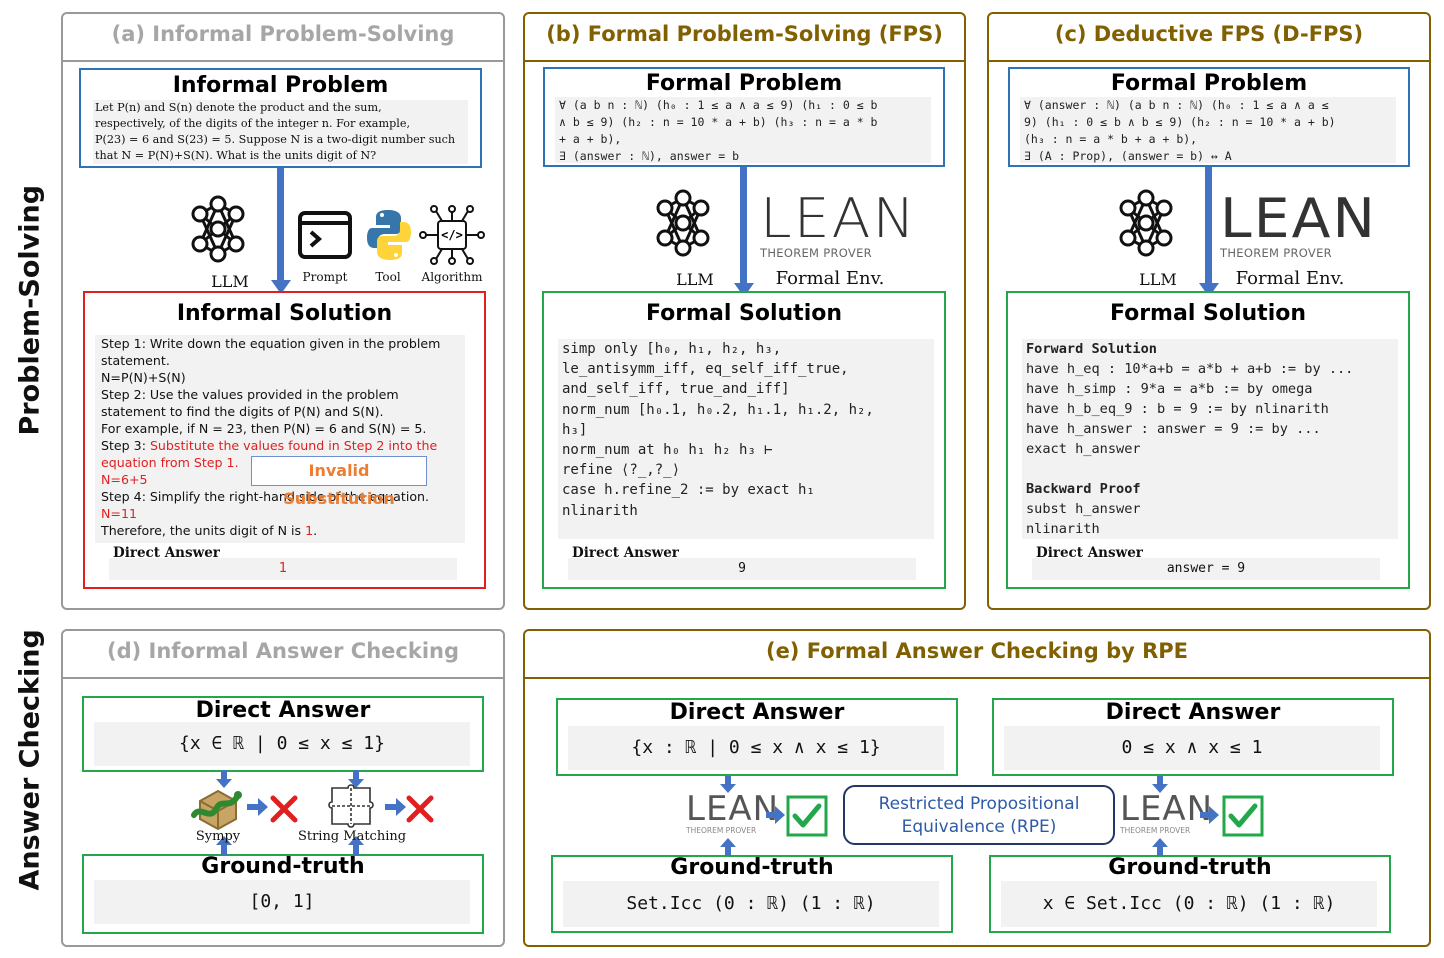 The width and height of the screenshot is (1444, 958). I want to click on tool-label: Tool, so click(388, 277).